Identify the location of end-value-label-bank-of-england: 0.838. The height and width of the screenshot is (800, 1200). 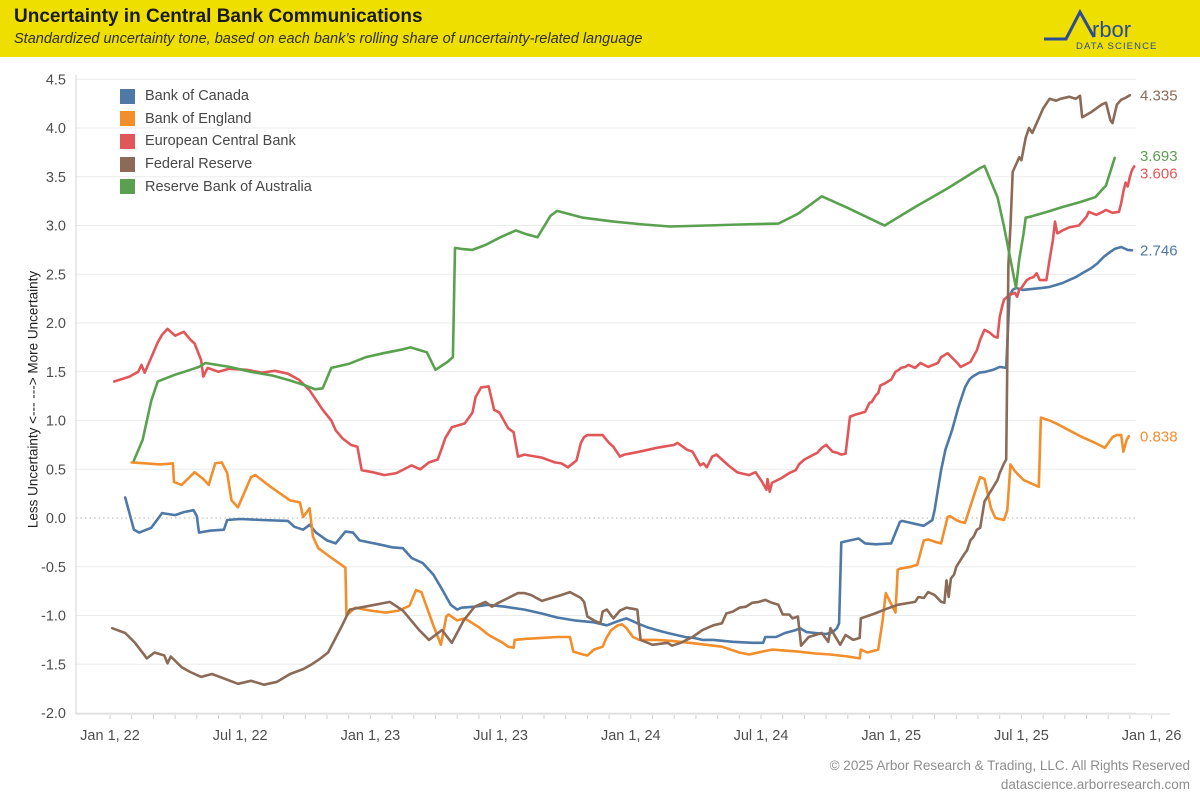
(1159, 436).